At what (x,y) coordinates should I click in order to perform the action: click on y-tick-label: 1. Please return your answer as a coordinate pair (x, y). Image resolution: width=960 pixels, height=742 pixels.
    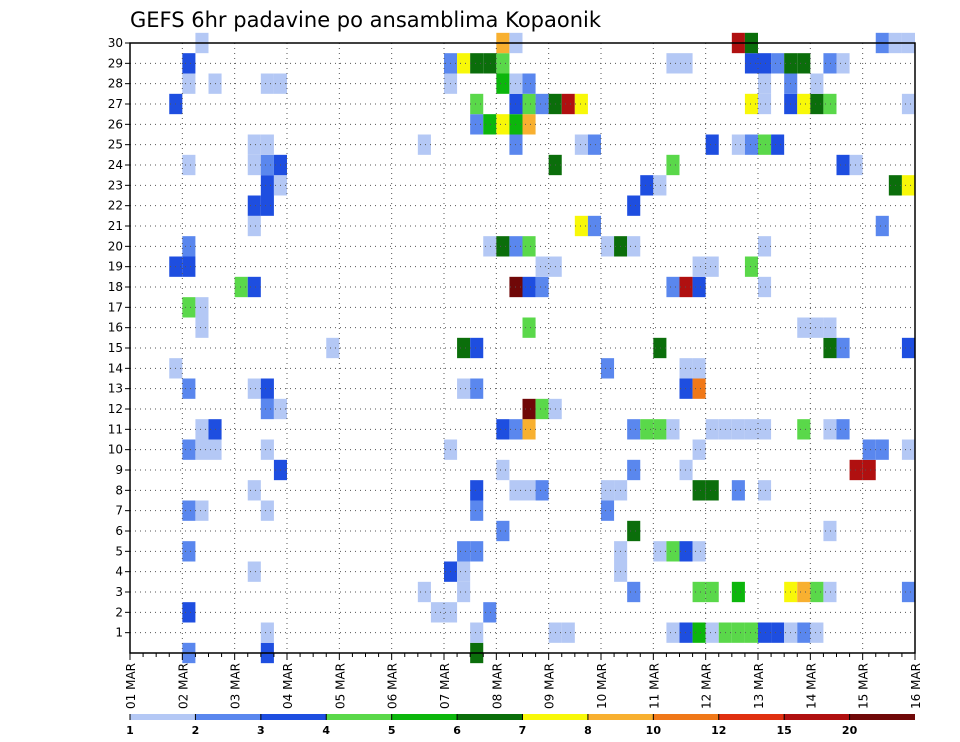
    Looking at the image, I should click on (119, 633).